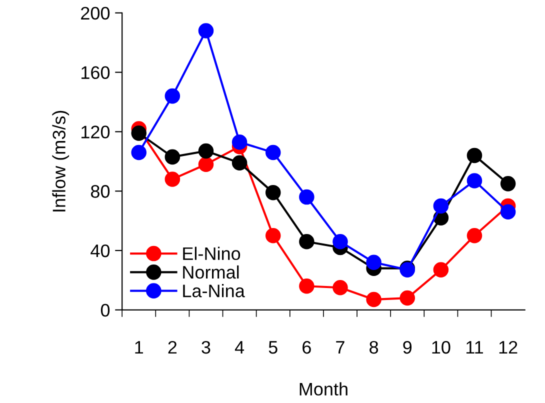 The image size is (545, 403). What do you see at coordinates (139, 347) in the screenshot?
I see `x-tick-label: 1` at bounding box center [139, 347].